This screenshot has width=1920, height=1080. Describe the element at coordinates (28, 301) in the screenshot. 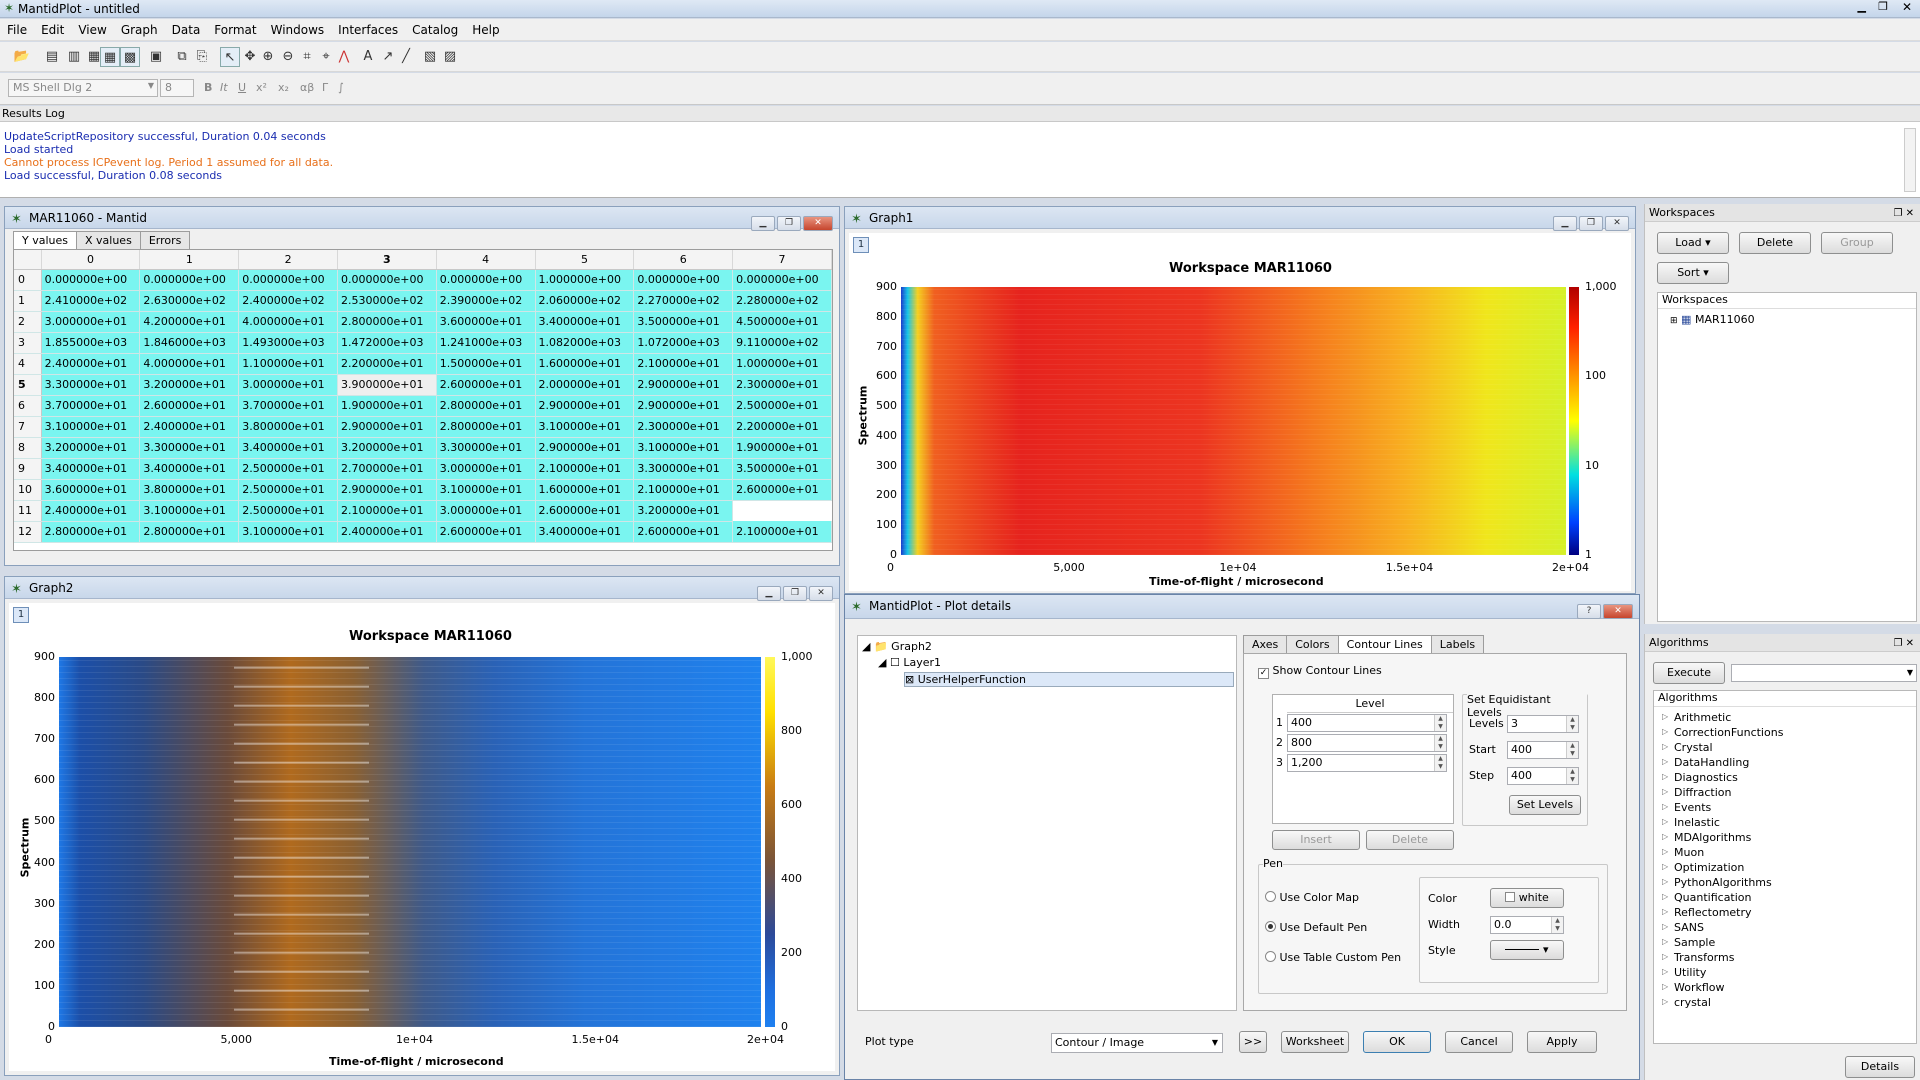

I see `row-header: 1` at that location.